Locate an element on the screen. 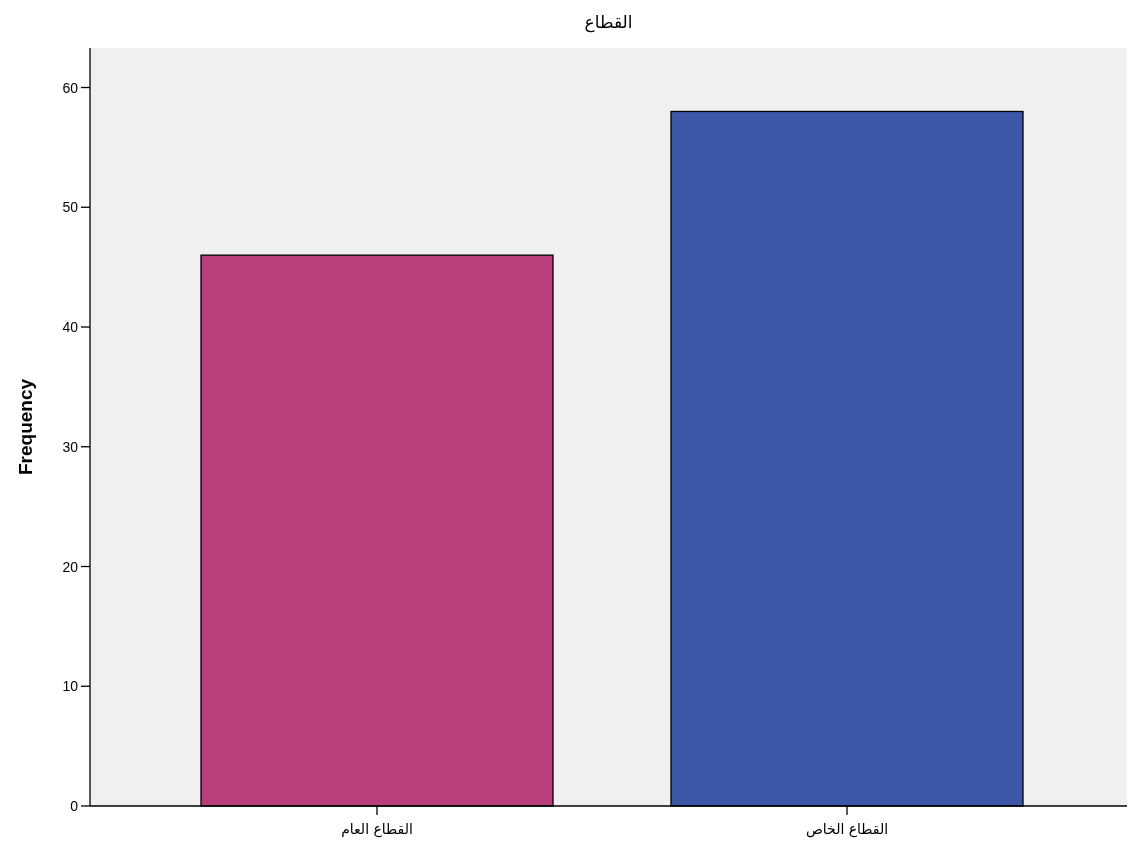 This screenshot has width=1129, height=844. y-tick-label: 30 is located at coordinates (70, 446).